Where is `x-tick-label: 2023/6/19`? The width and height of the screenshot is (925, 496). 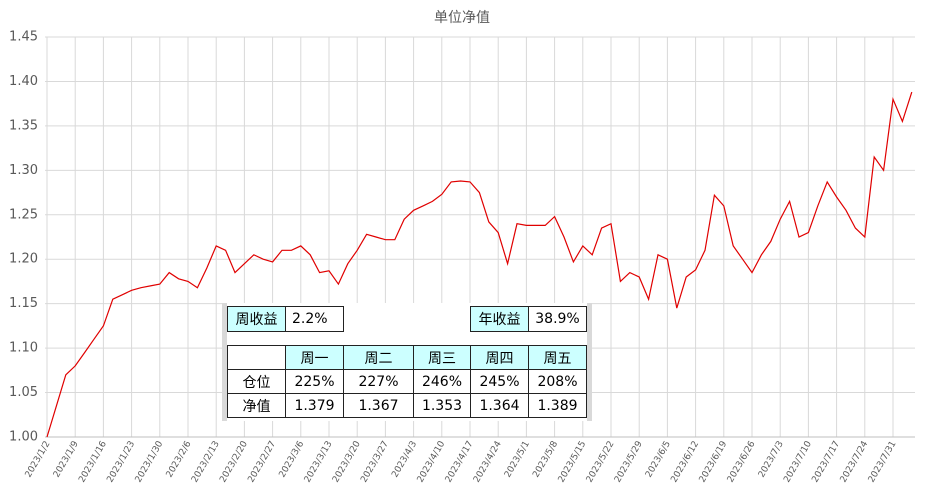 x-tick-label: 2023/6/19 is located at coordinates (714, 461).